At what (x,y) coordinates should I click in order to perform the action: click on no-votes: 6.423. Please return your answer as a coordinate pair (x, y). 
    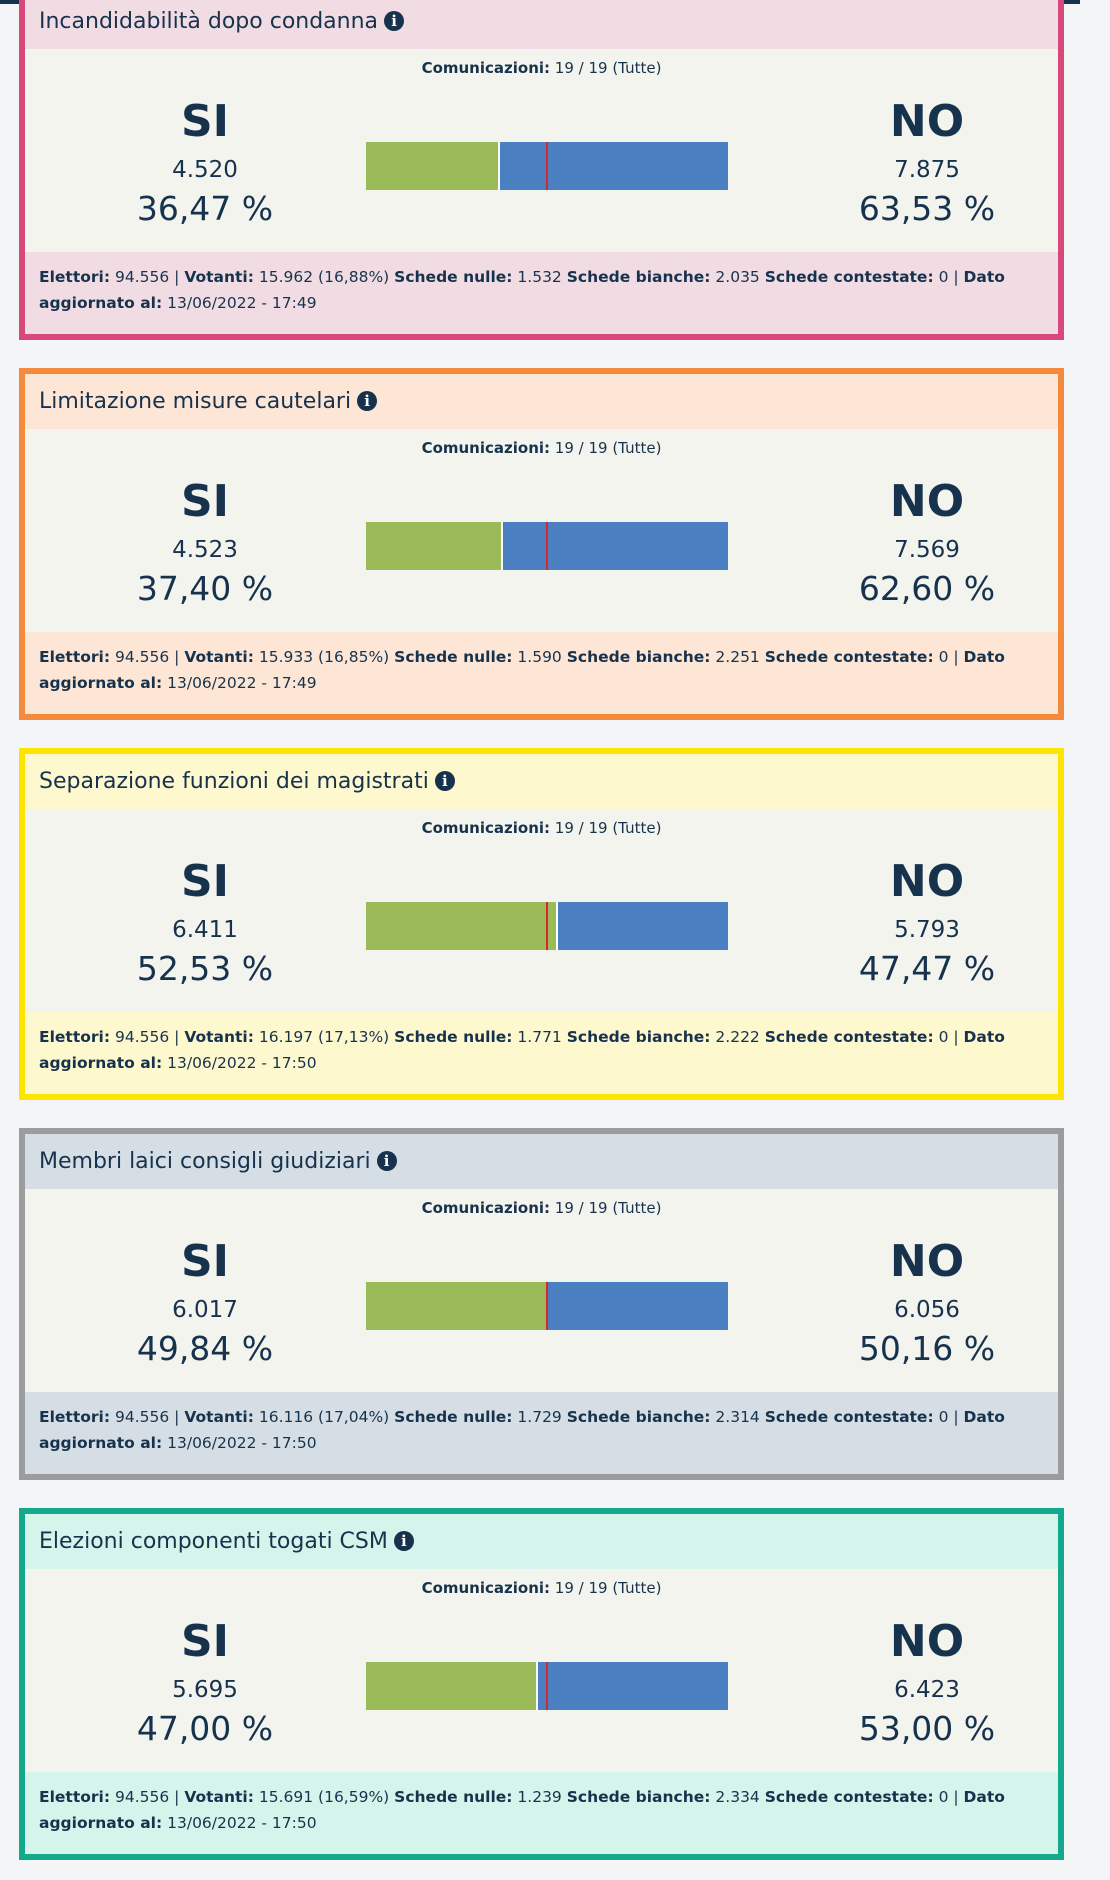
    Looking at the image, I should click on (927, 1690).